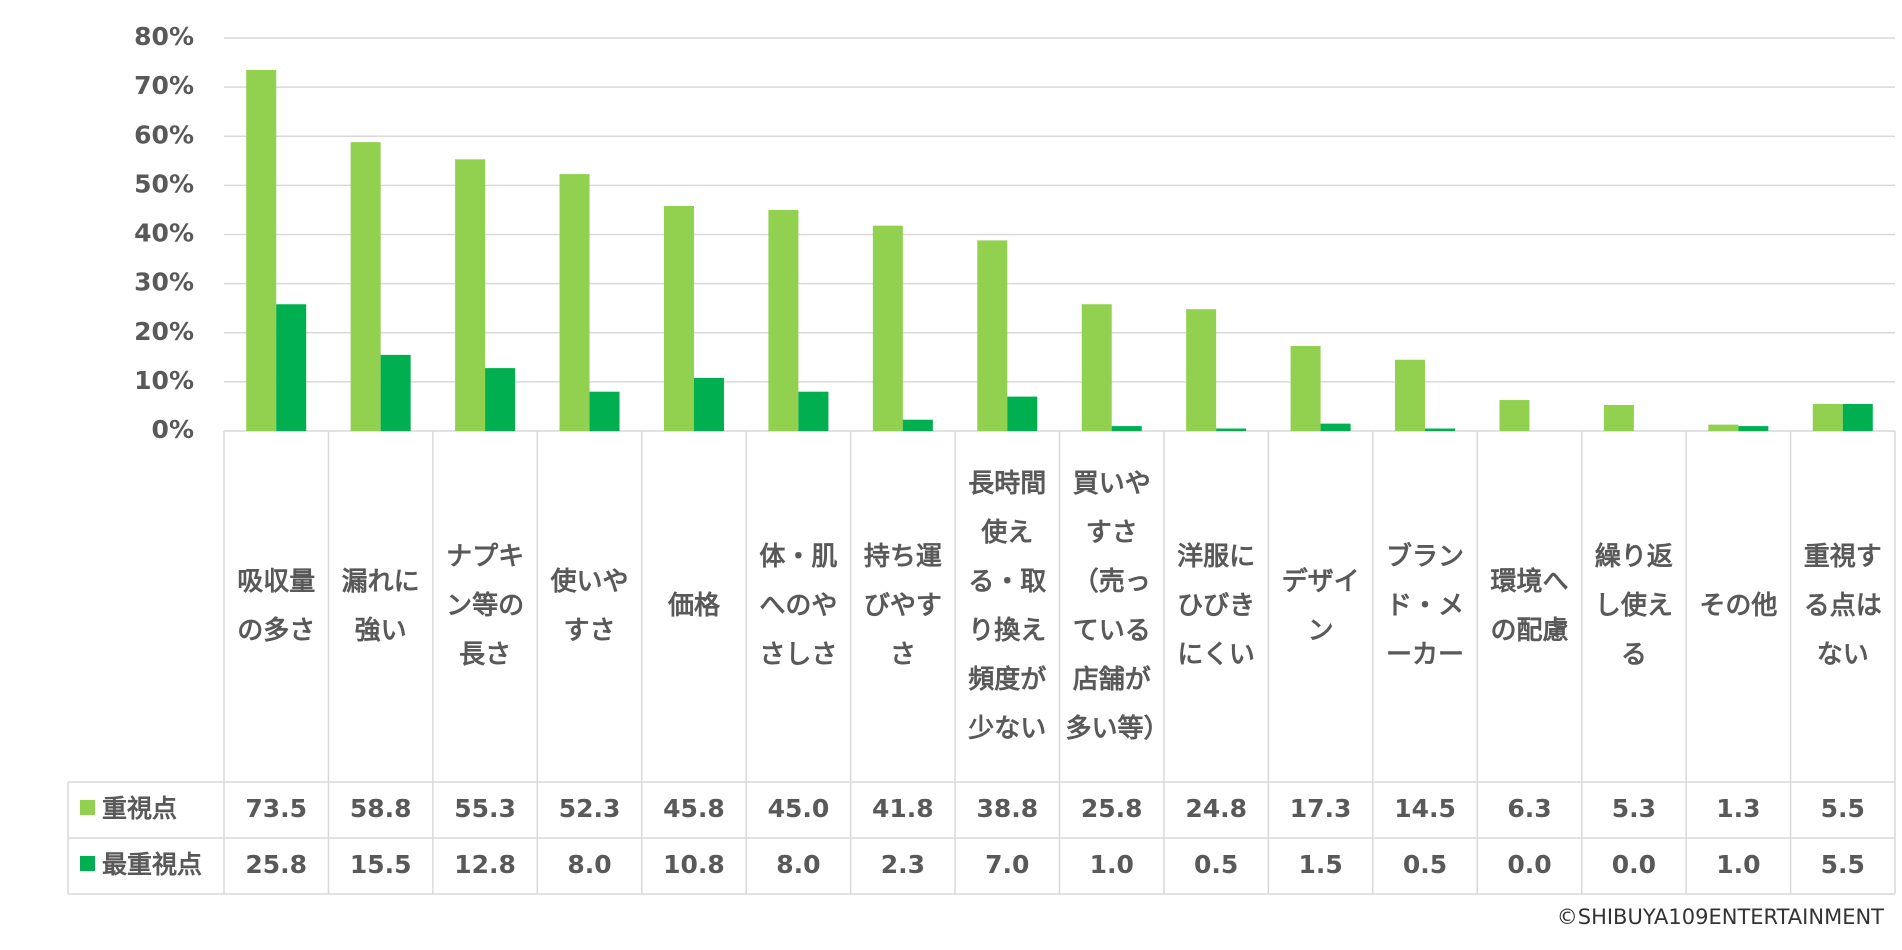 This screenshot has width=1902, height=950. Describe the element at coordinates (164, 85) in the screenshot. I see `y-tick-label: 70%` at that location.